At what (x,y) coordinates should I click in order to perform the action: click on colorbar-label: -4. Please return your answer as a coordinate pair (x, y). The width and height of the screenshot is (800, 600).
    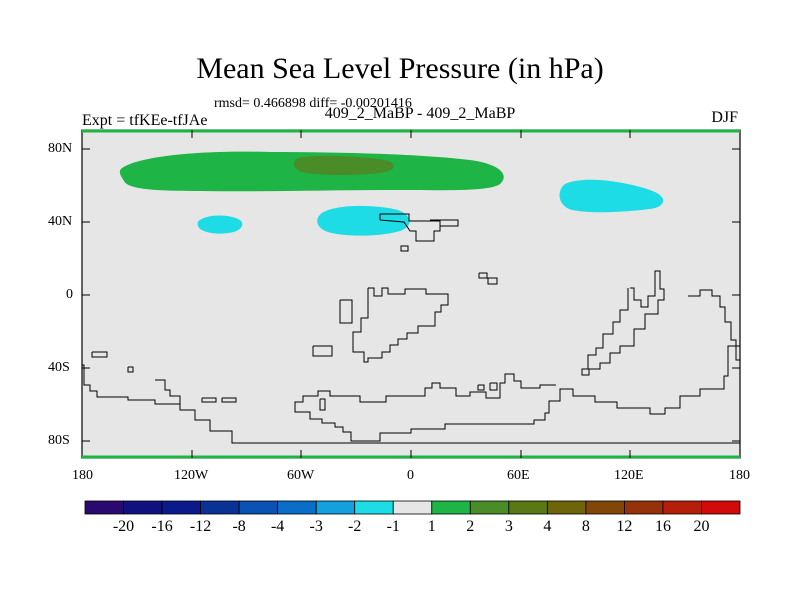
    Looking at the image, I should click on (277, 526).